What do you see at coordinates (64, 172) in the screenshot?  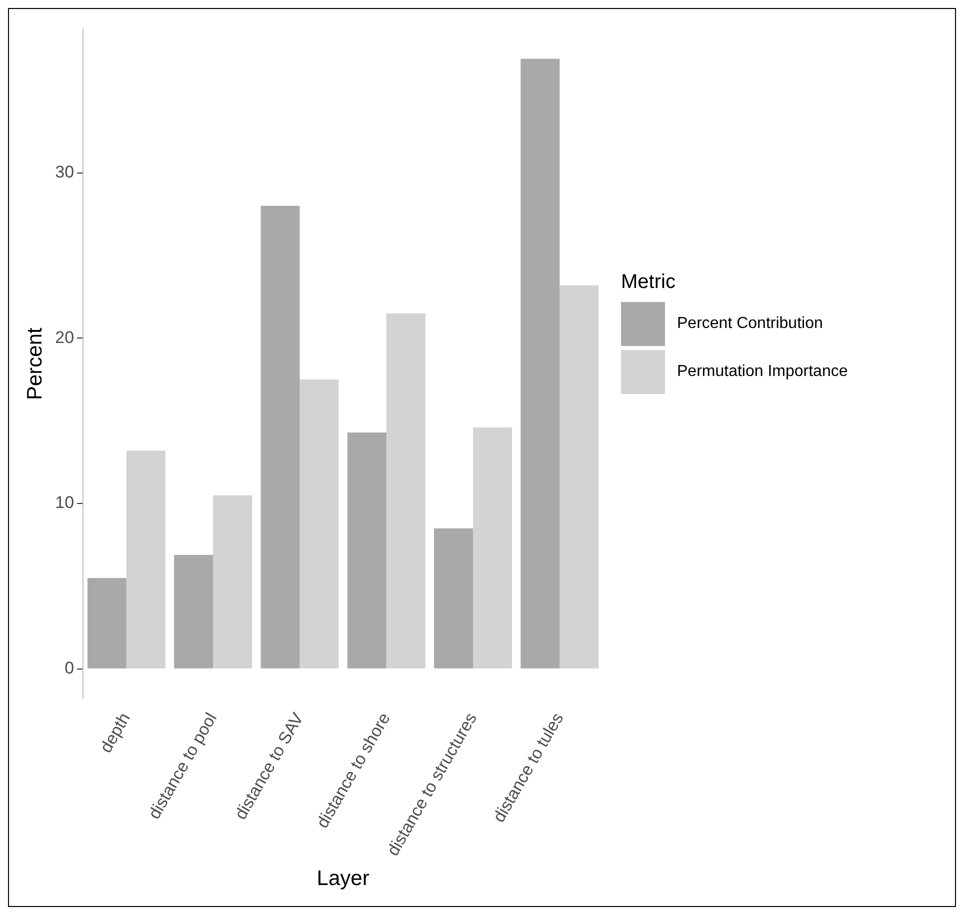 I see `y-tick-label: 30` at bounding box center [64, 172].